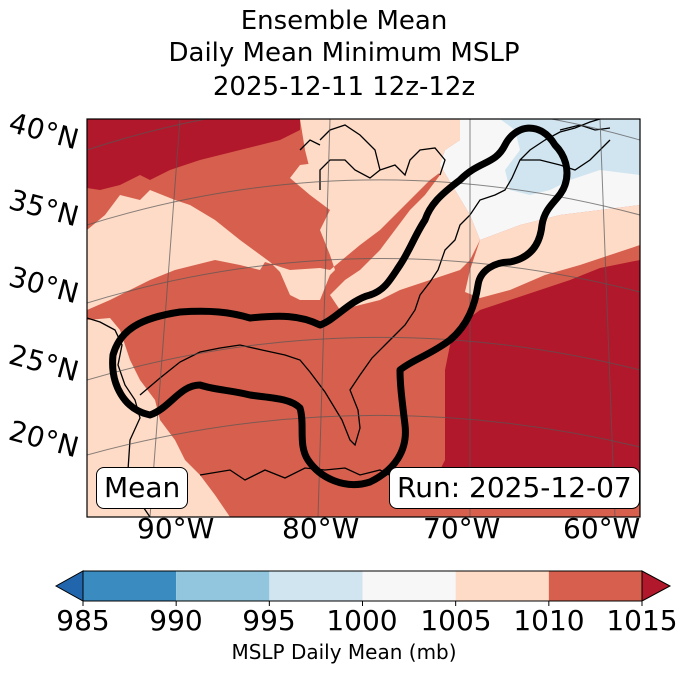  What do you see at coordinates (176, 528) in the screenshot?
I see `lon-label-90w: 90°W` at bounding box center [176, 528].